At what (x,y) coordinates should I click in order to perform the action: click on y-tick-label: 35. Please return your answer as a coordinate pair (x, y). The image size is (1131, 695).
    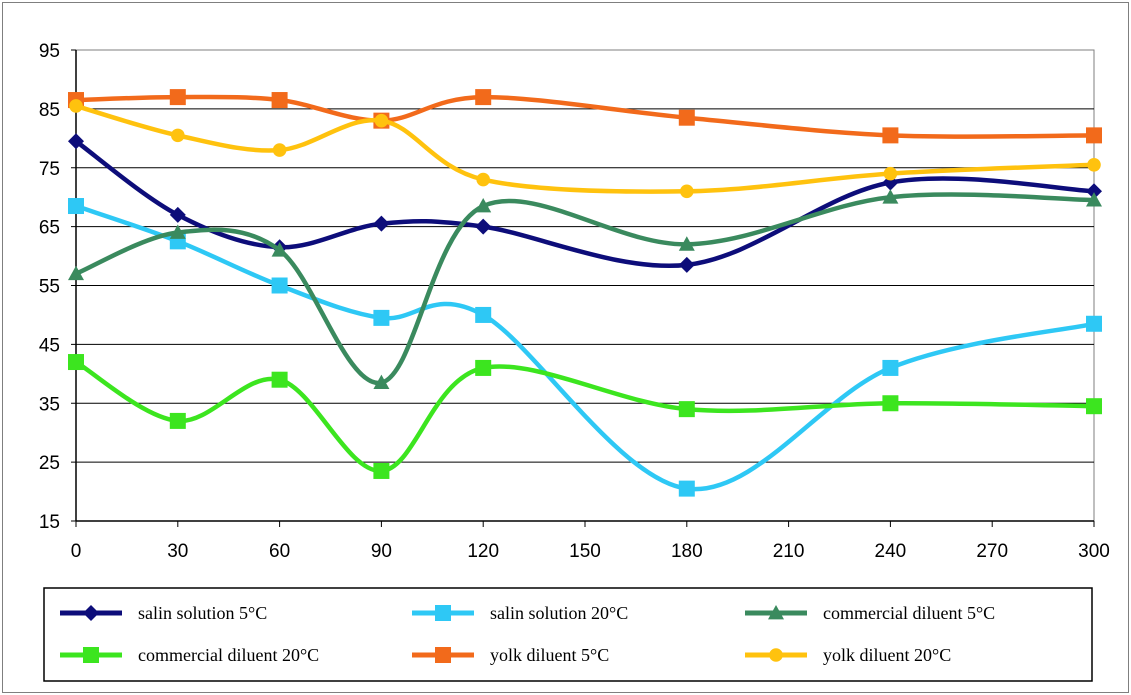
    Looking at the image, I should click on (49, 404).